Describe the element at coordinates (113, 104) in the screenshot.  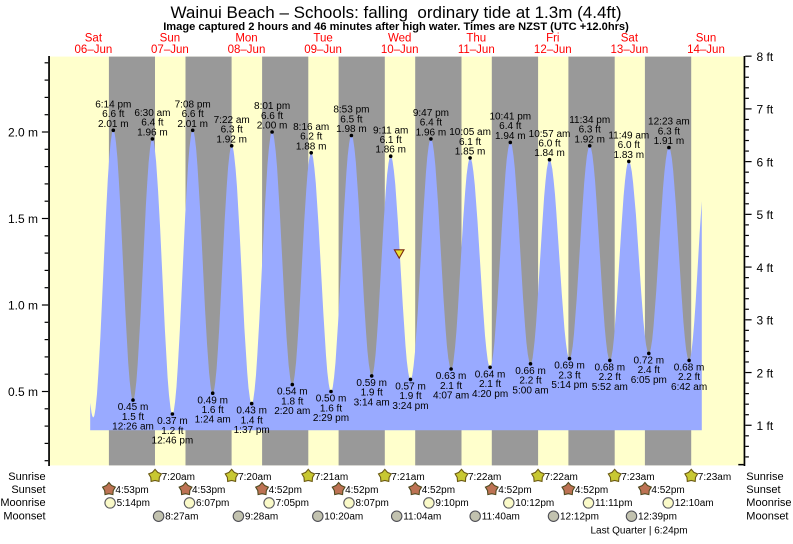
I see `svg-text: 6:14 pm` at that location.